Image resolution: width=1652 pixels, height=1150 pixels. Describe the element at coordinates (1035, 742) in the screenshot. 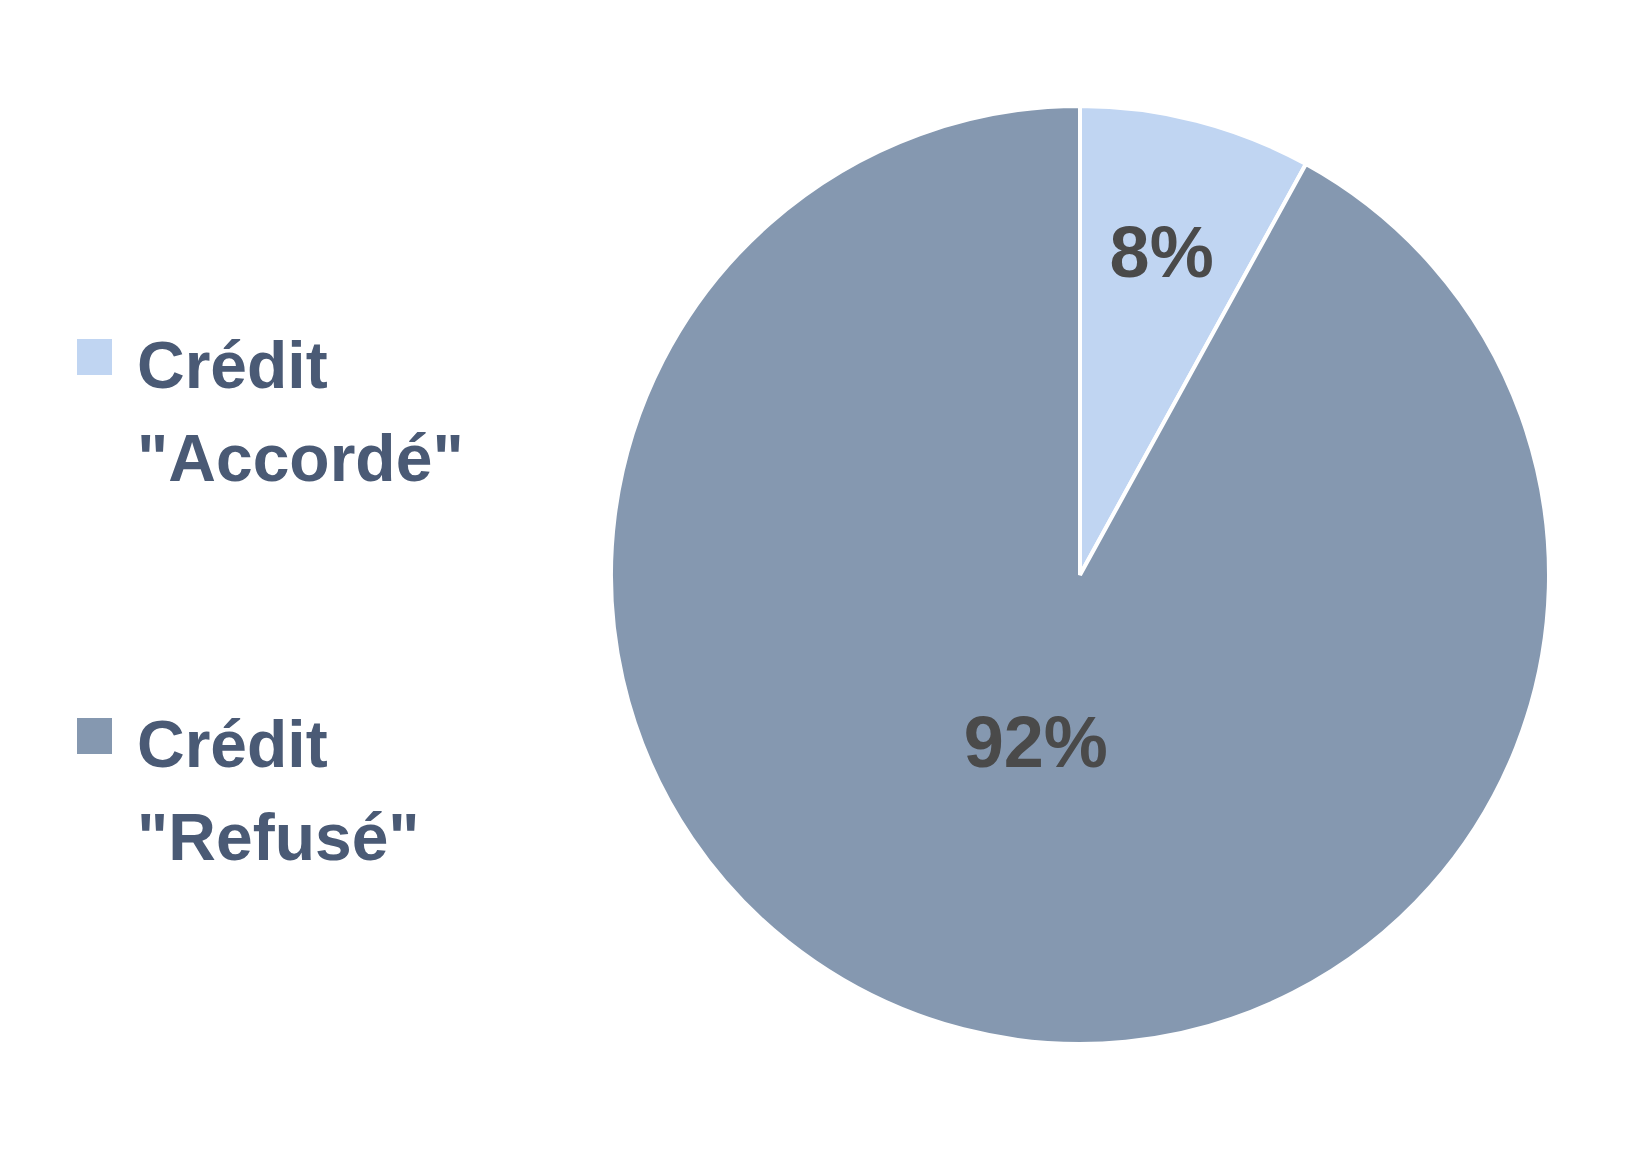

I see `data-label: 92%` at that location.